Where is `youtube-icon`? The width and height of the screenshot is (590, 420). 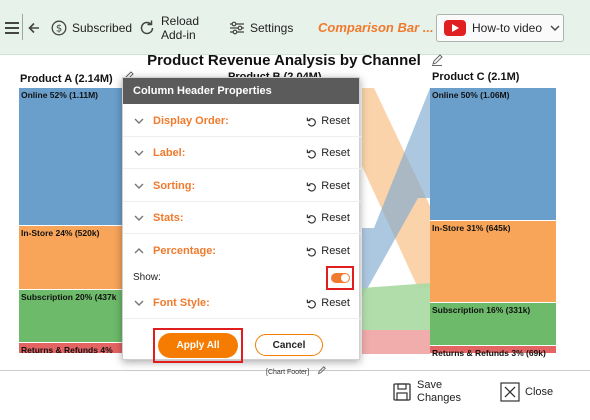 youtube-icon is located at coordinates (455, 28).